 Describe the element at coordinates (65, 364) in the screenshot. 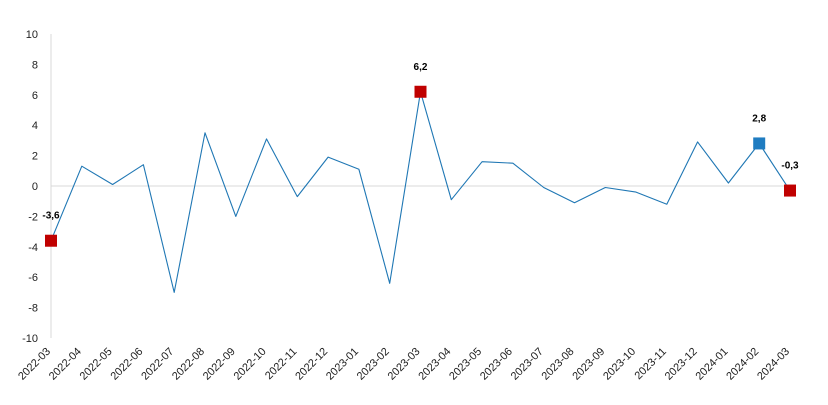

I see `x-tick-label: 2022-04` at that location.